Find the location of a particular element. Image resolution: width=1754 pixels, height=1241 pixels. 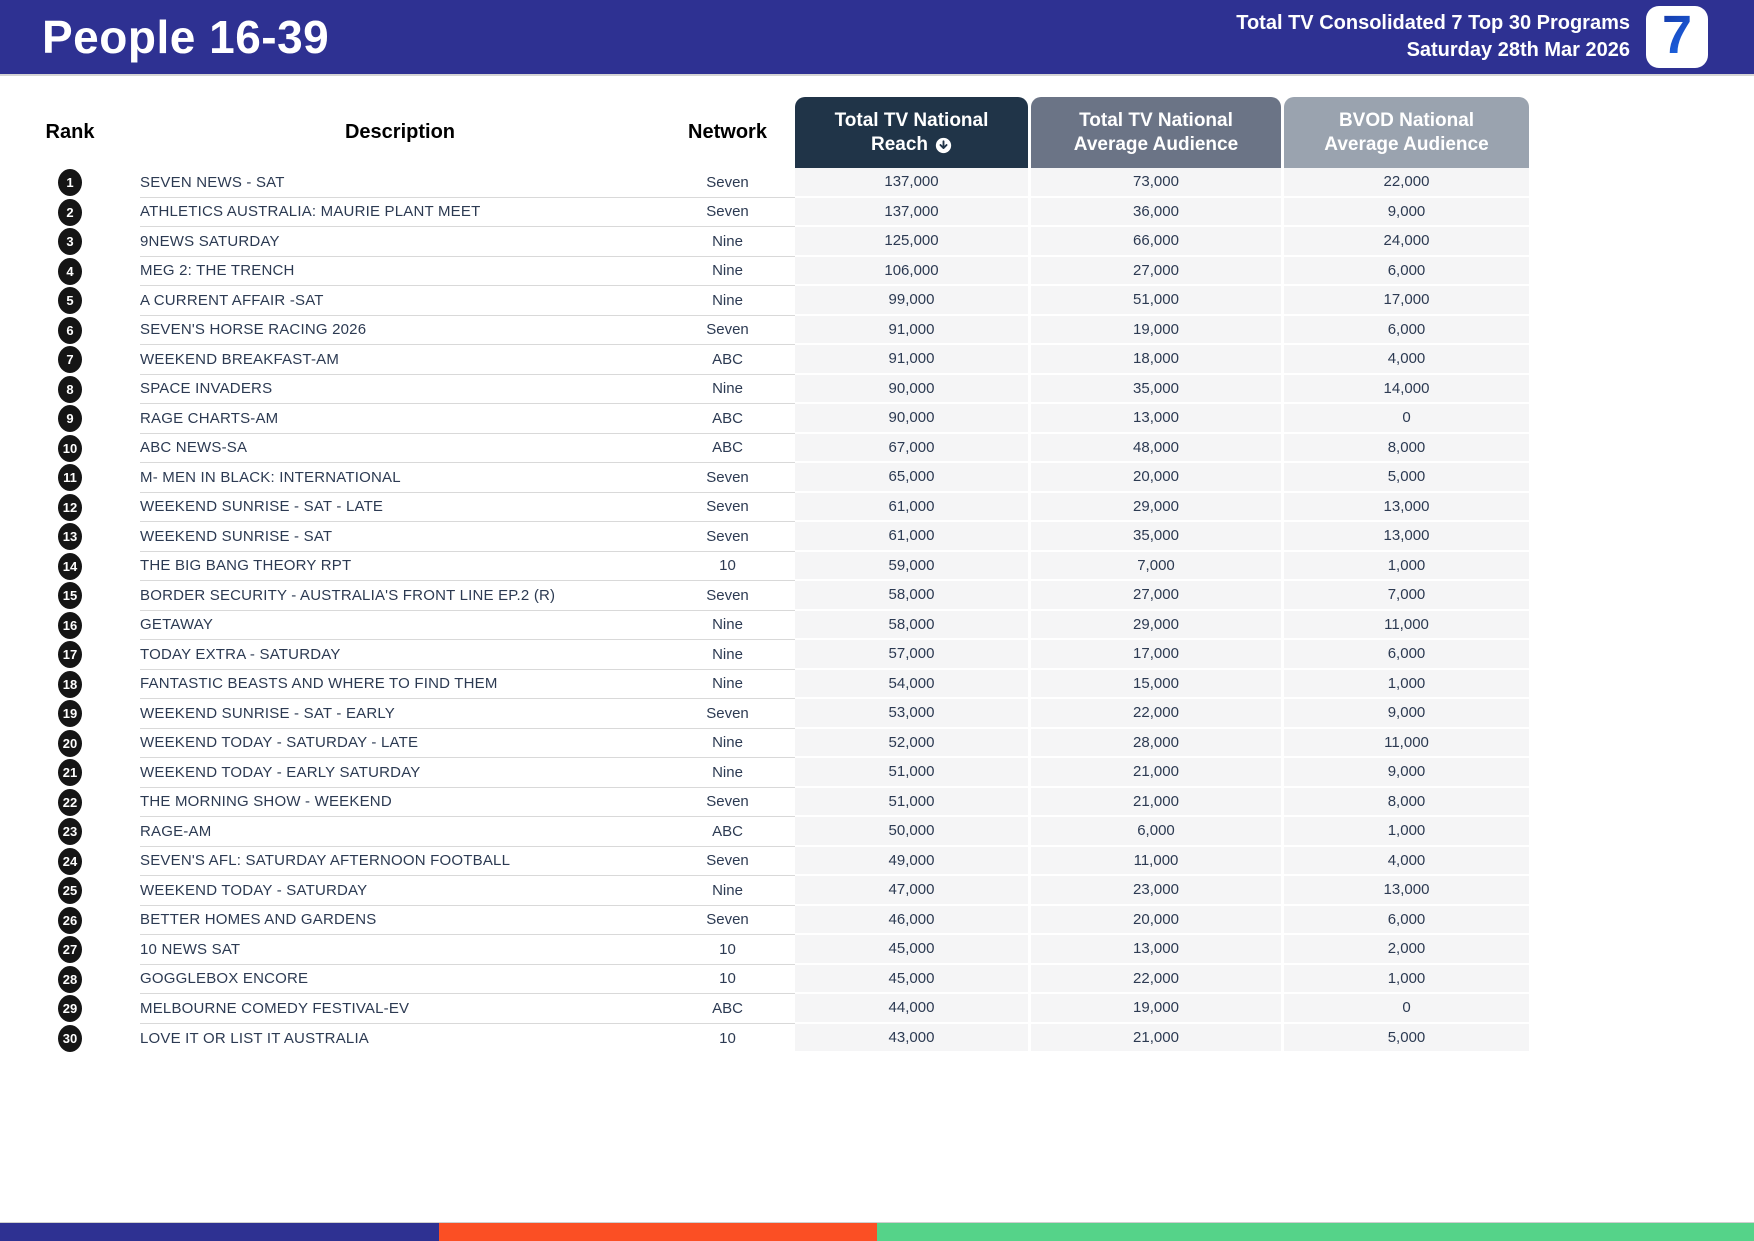

total-tv-reach-cell: 54,000 is located at coordinates (911, 684).